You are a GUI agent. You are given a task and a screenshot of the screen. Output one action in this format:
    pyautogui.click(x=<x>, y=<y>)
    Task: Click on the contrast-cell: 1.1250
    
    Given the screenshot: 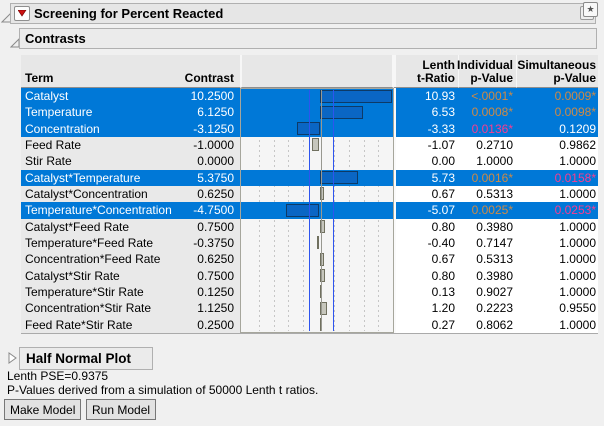 What is the action you would take?
    pyautogui.click(x=212, y=308)
    